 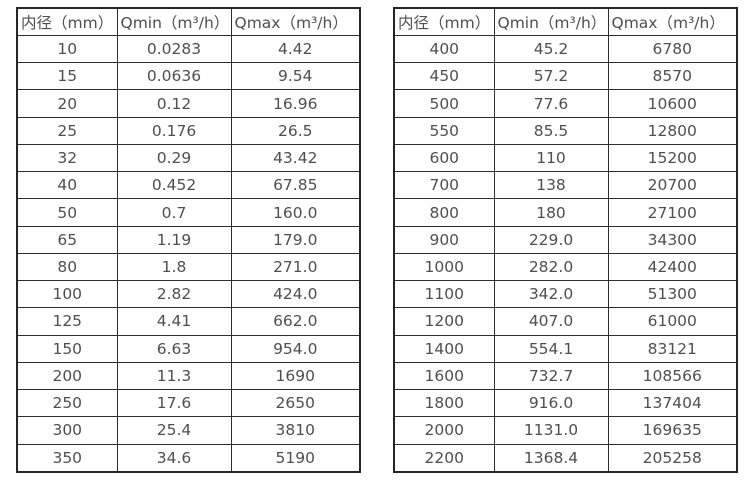 What do you see at coordinates (551, 403) in the screenshot?
I see `table-cell: 916.0` at bounding box center [551, 403].